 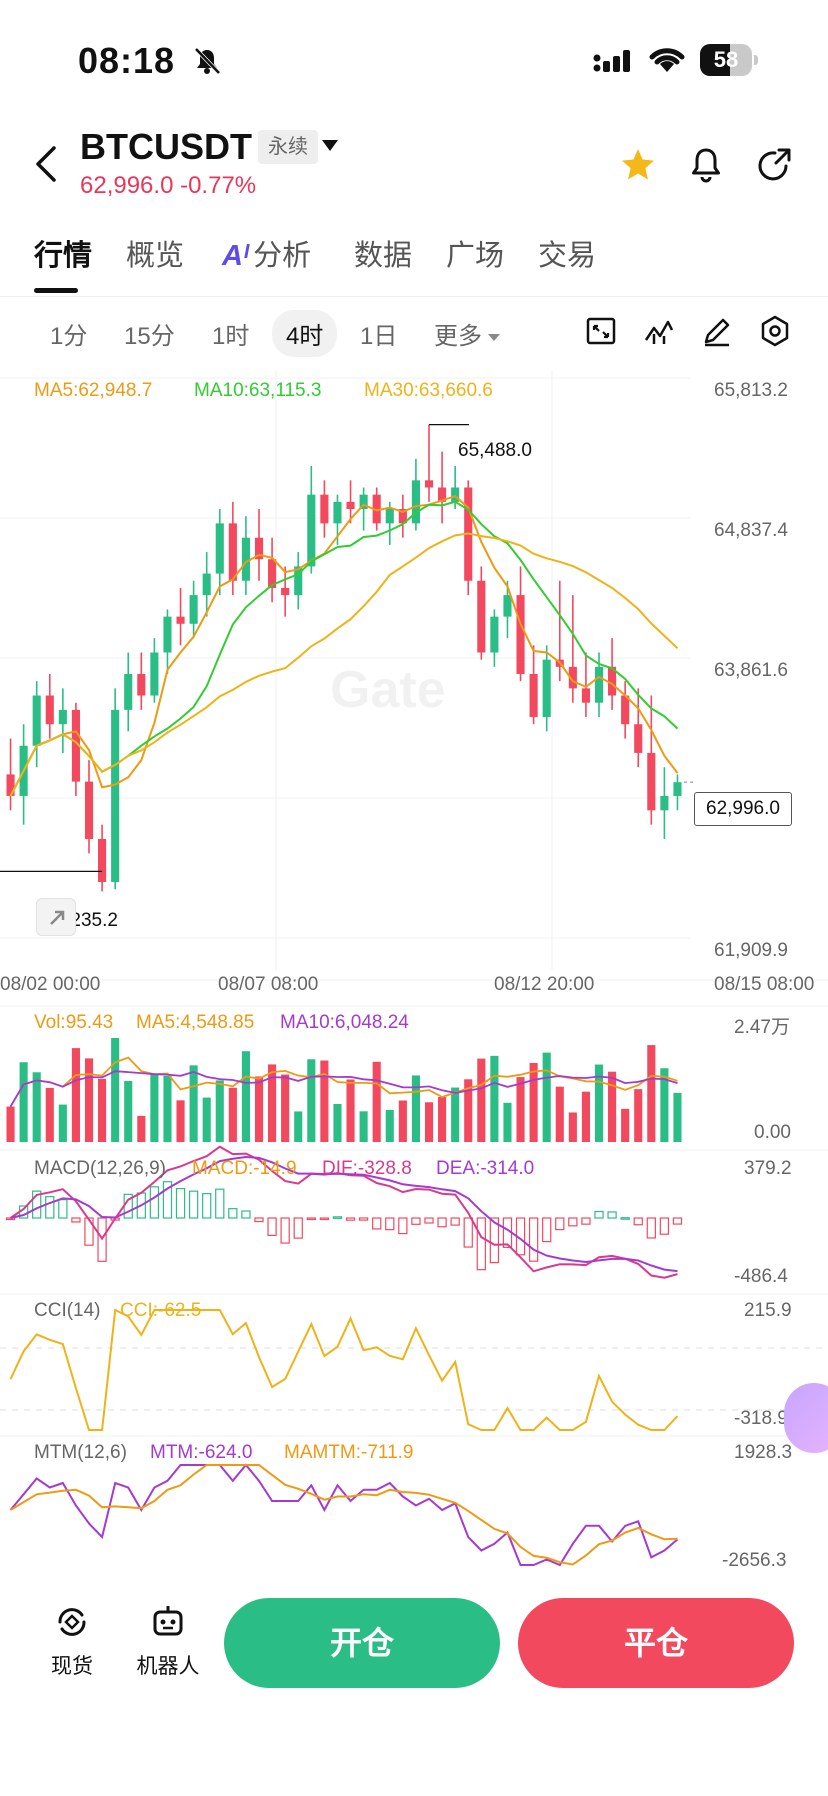 What do you see at coordinates (751, 390) in the screenshot?
I see `price-axis-label: 65,813.2` at bounding box center [751, 390].